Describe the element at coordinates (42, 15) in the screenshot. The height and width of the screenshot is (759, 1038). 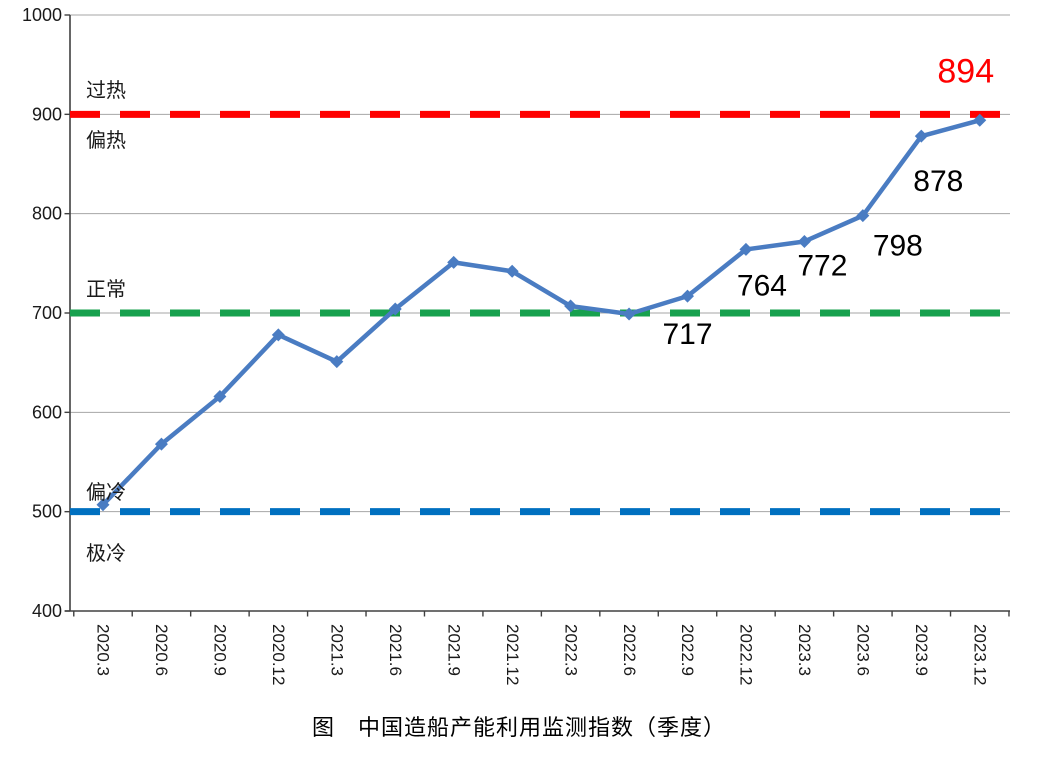
I see `y-axis-label: 1000` at that location.